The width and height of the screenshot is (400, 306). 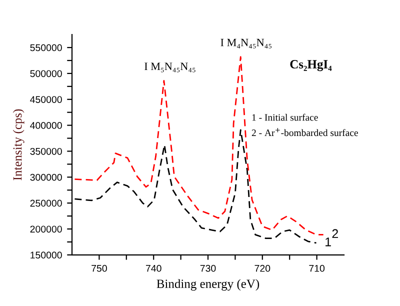 I want to click on annotation: Cs₂HgI₄, so click(x=311, y=66).